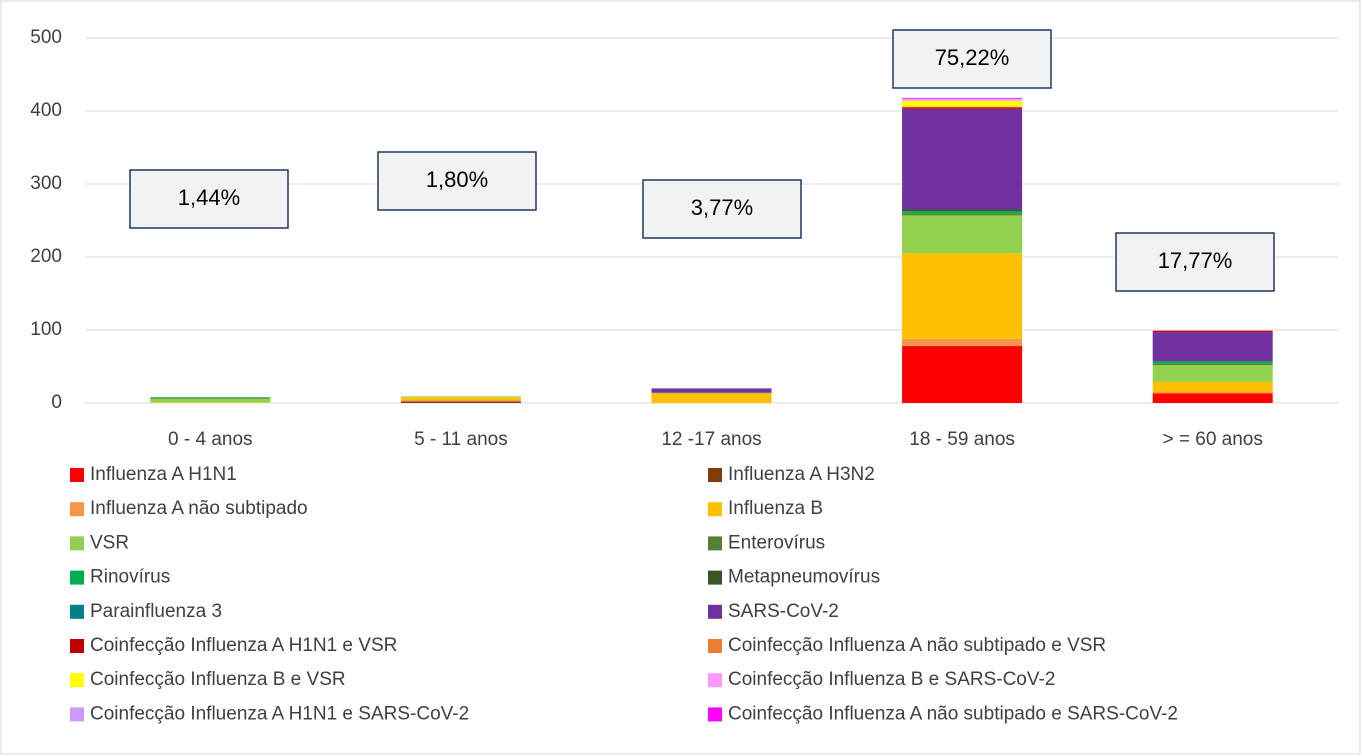 Image resolution: width=1362 pixels, height=756 pixels. What do you see at coordinates (776, 542) in the screenshot?
I see `legend-label: Enterovírus` at bounding box center [776, 542].